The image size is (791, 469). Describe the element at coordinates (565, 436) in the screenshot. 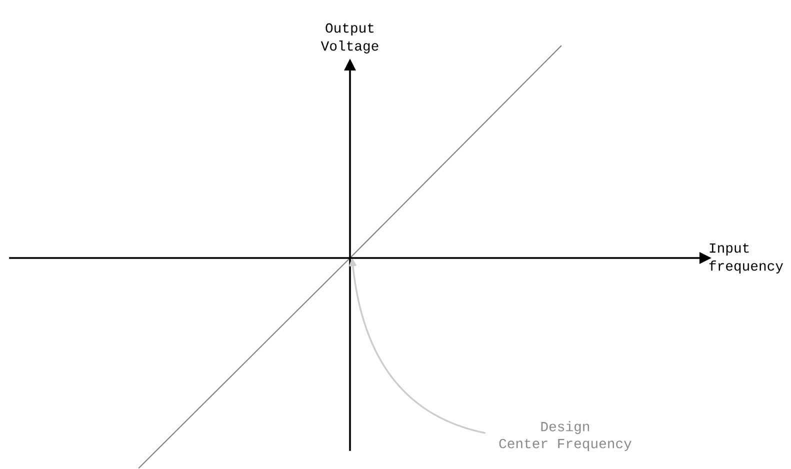

I see `annotation: Design Center Frequency` at that location.